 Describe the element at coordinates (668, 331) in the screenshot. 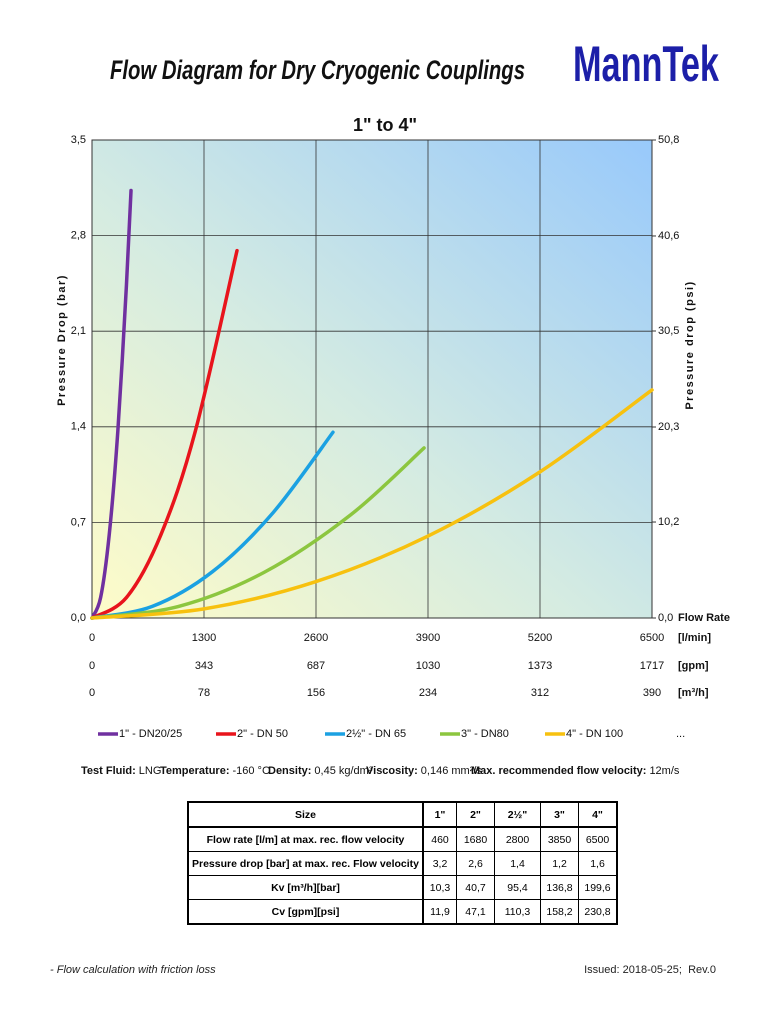

I see `y2-tick-label: 30,5` at that location.